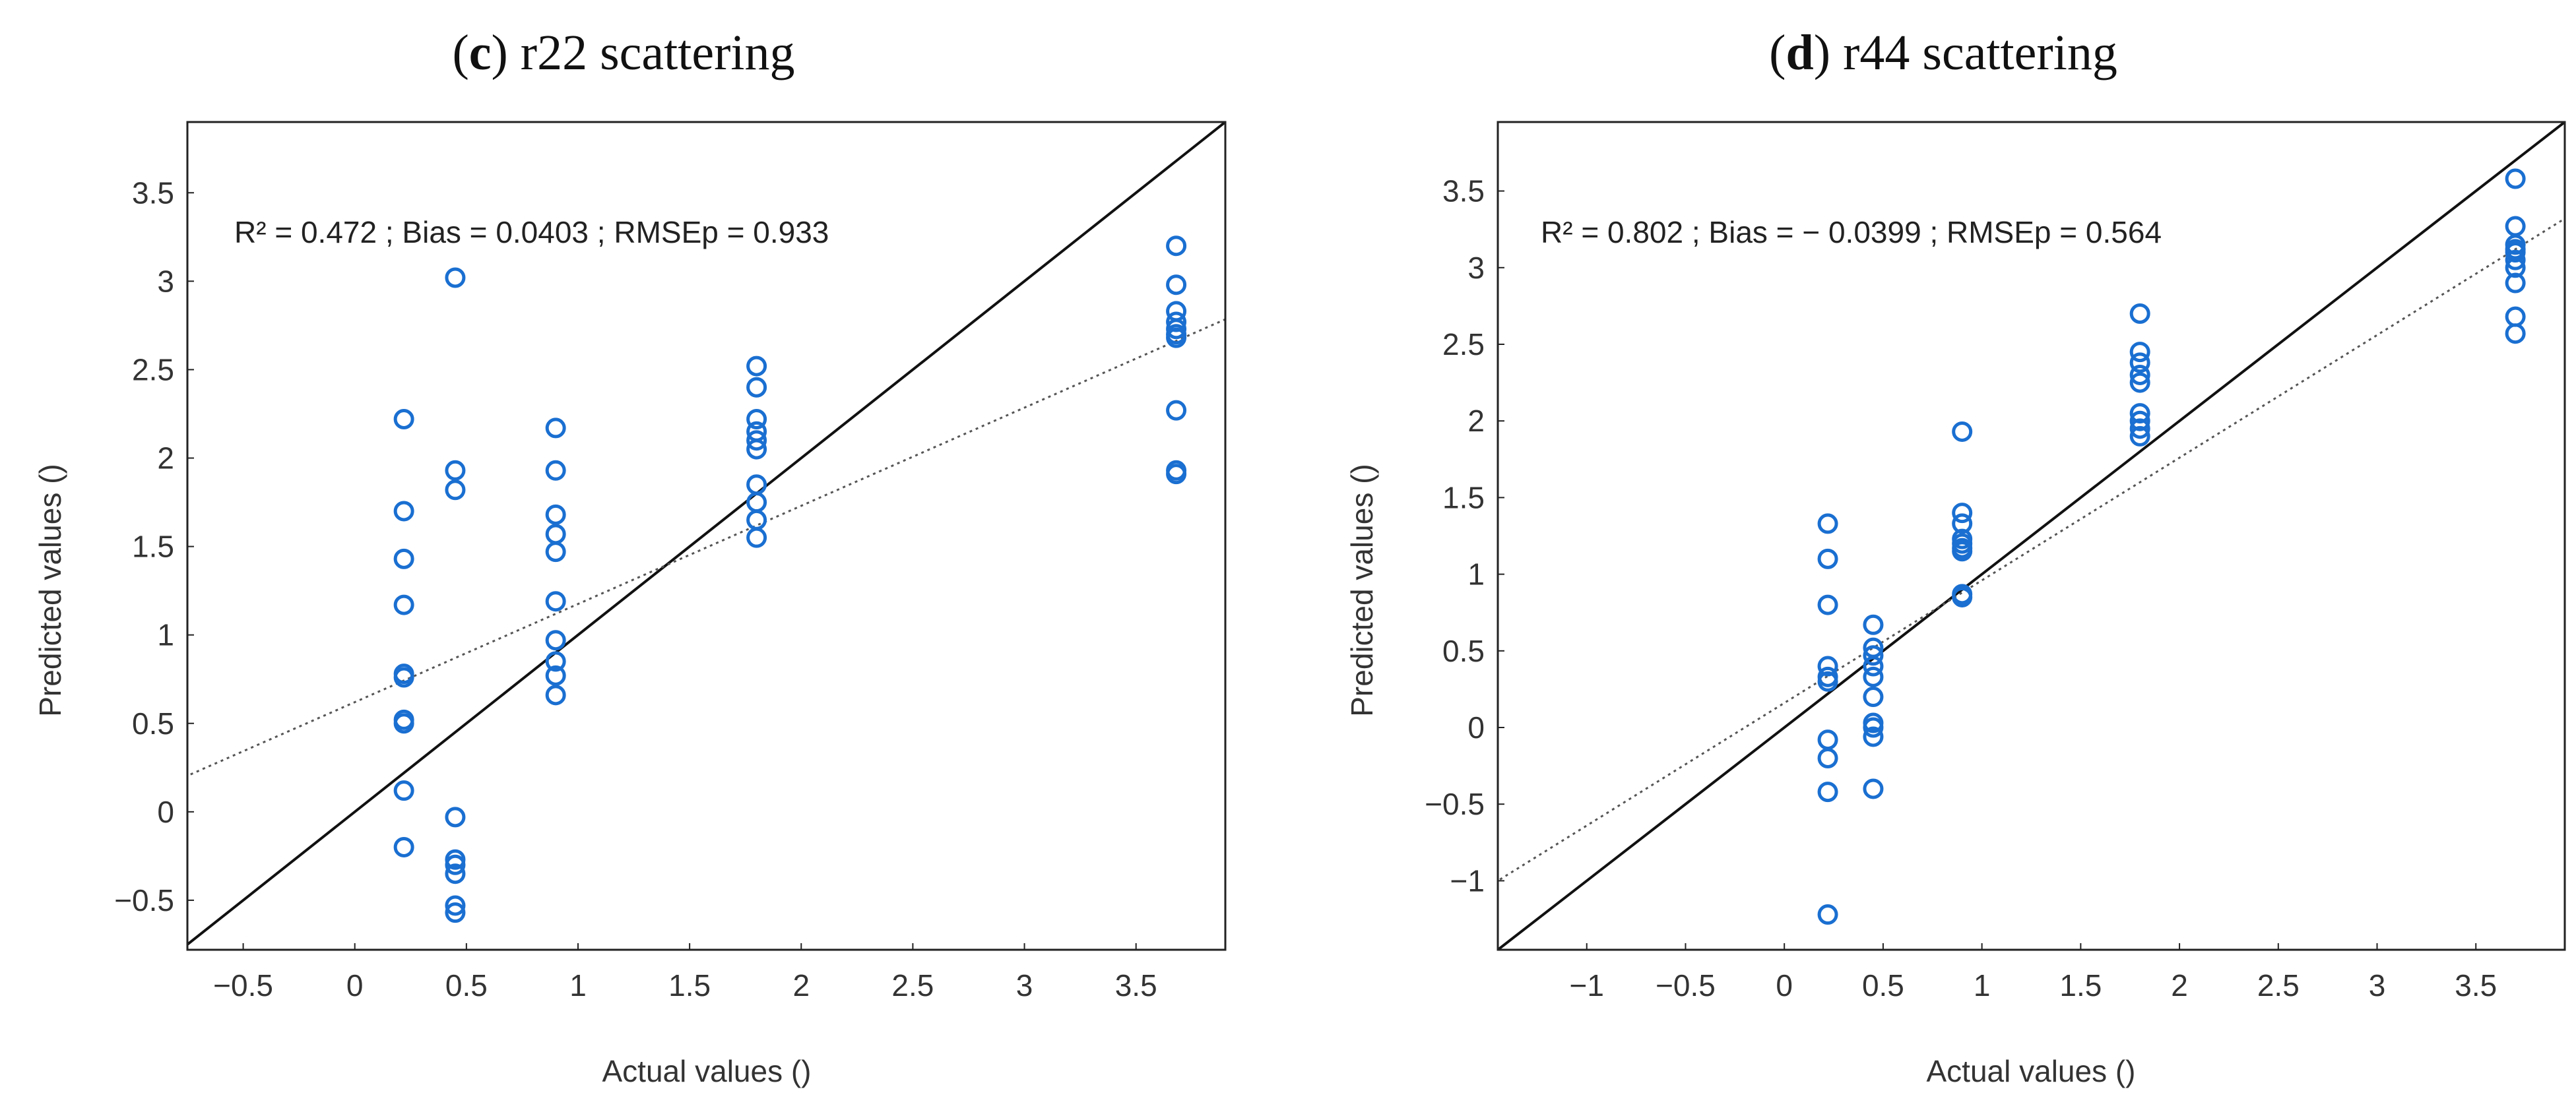 Image resolution: width=2576 pixels, height=1114 pixels. Describe the element at coordinates (1464, 344) in the screenshot. I see `y-tick-label-d: 2.5` at that location.